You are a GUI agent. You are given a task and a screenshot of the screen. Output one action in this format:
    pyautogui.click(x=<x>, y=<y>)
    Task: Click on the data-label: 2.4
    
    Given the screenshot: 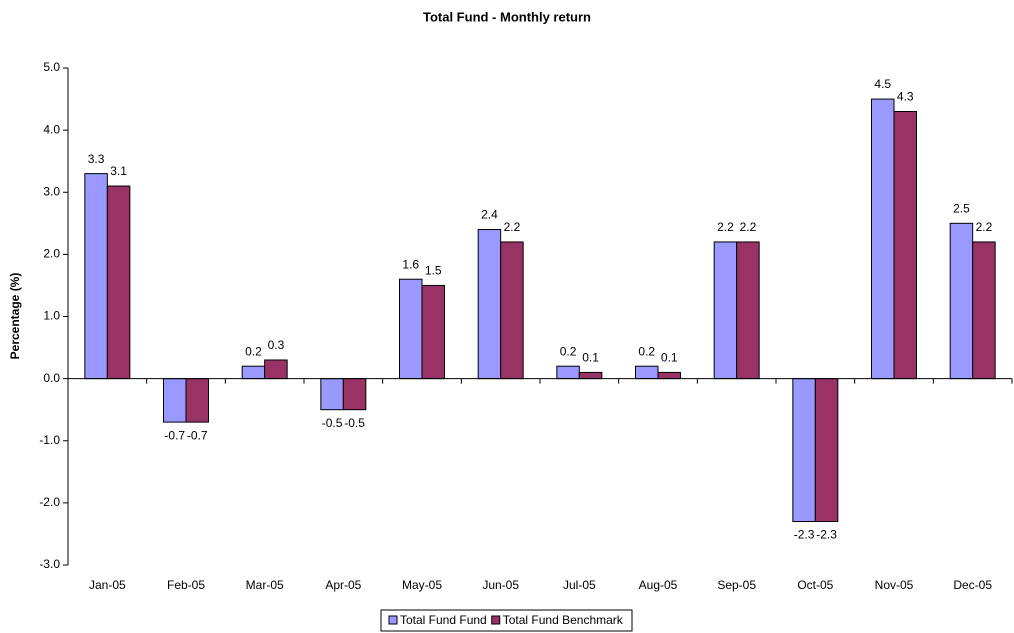 What is the action you would take?
    pyautogui.click(x=489, y=215)
    